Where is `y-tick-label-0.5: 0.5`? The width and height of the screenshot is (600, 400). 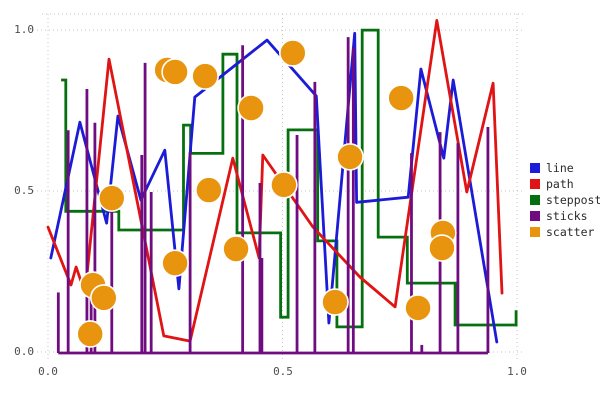 y-tick-label-0.5: 0.5 is located at coordinates (24, 190).